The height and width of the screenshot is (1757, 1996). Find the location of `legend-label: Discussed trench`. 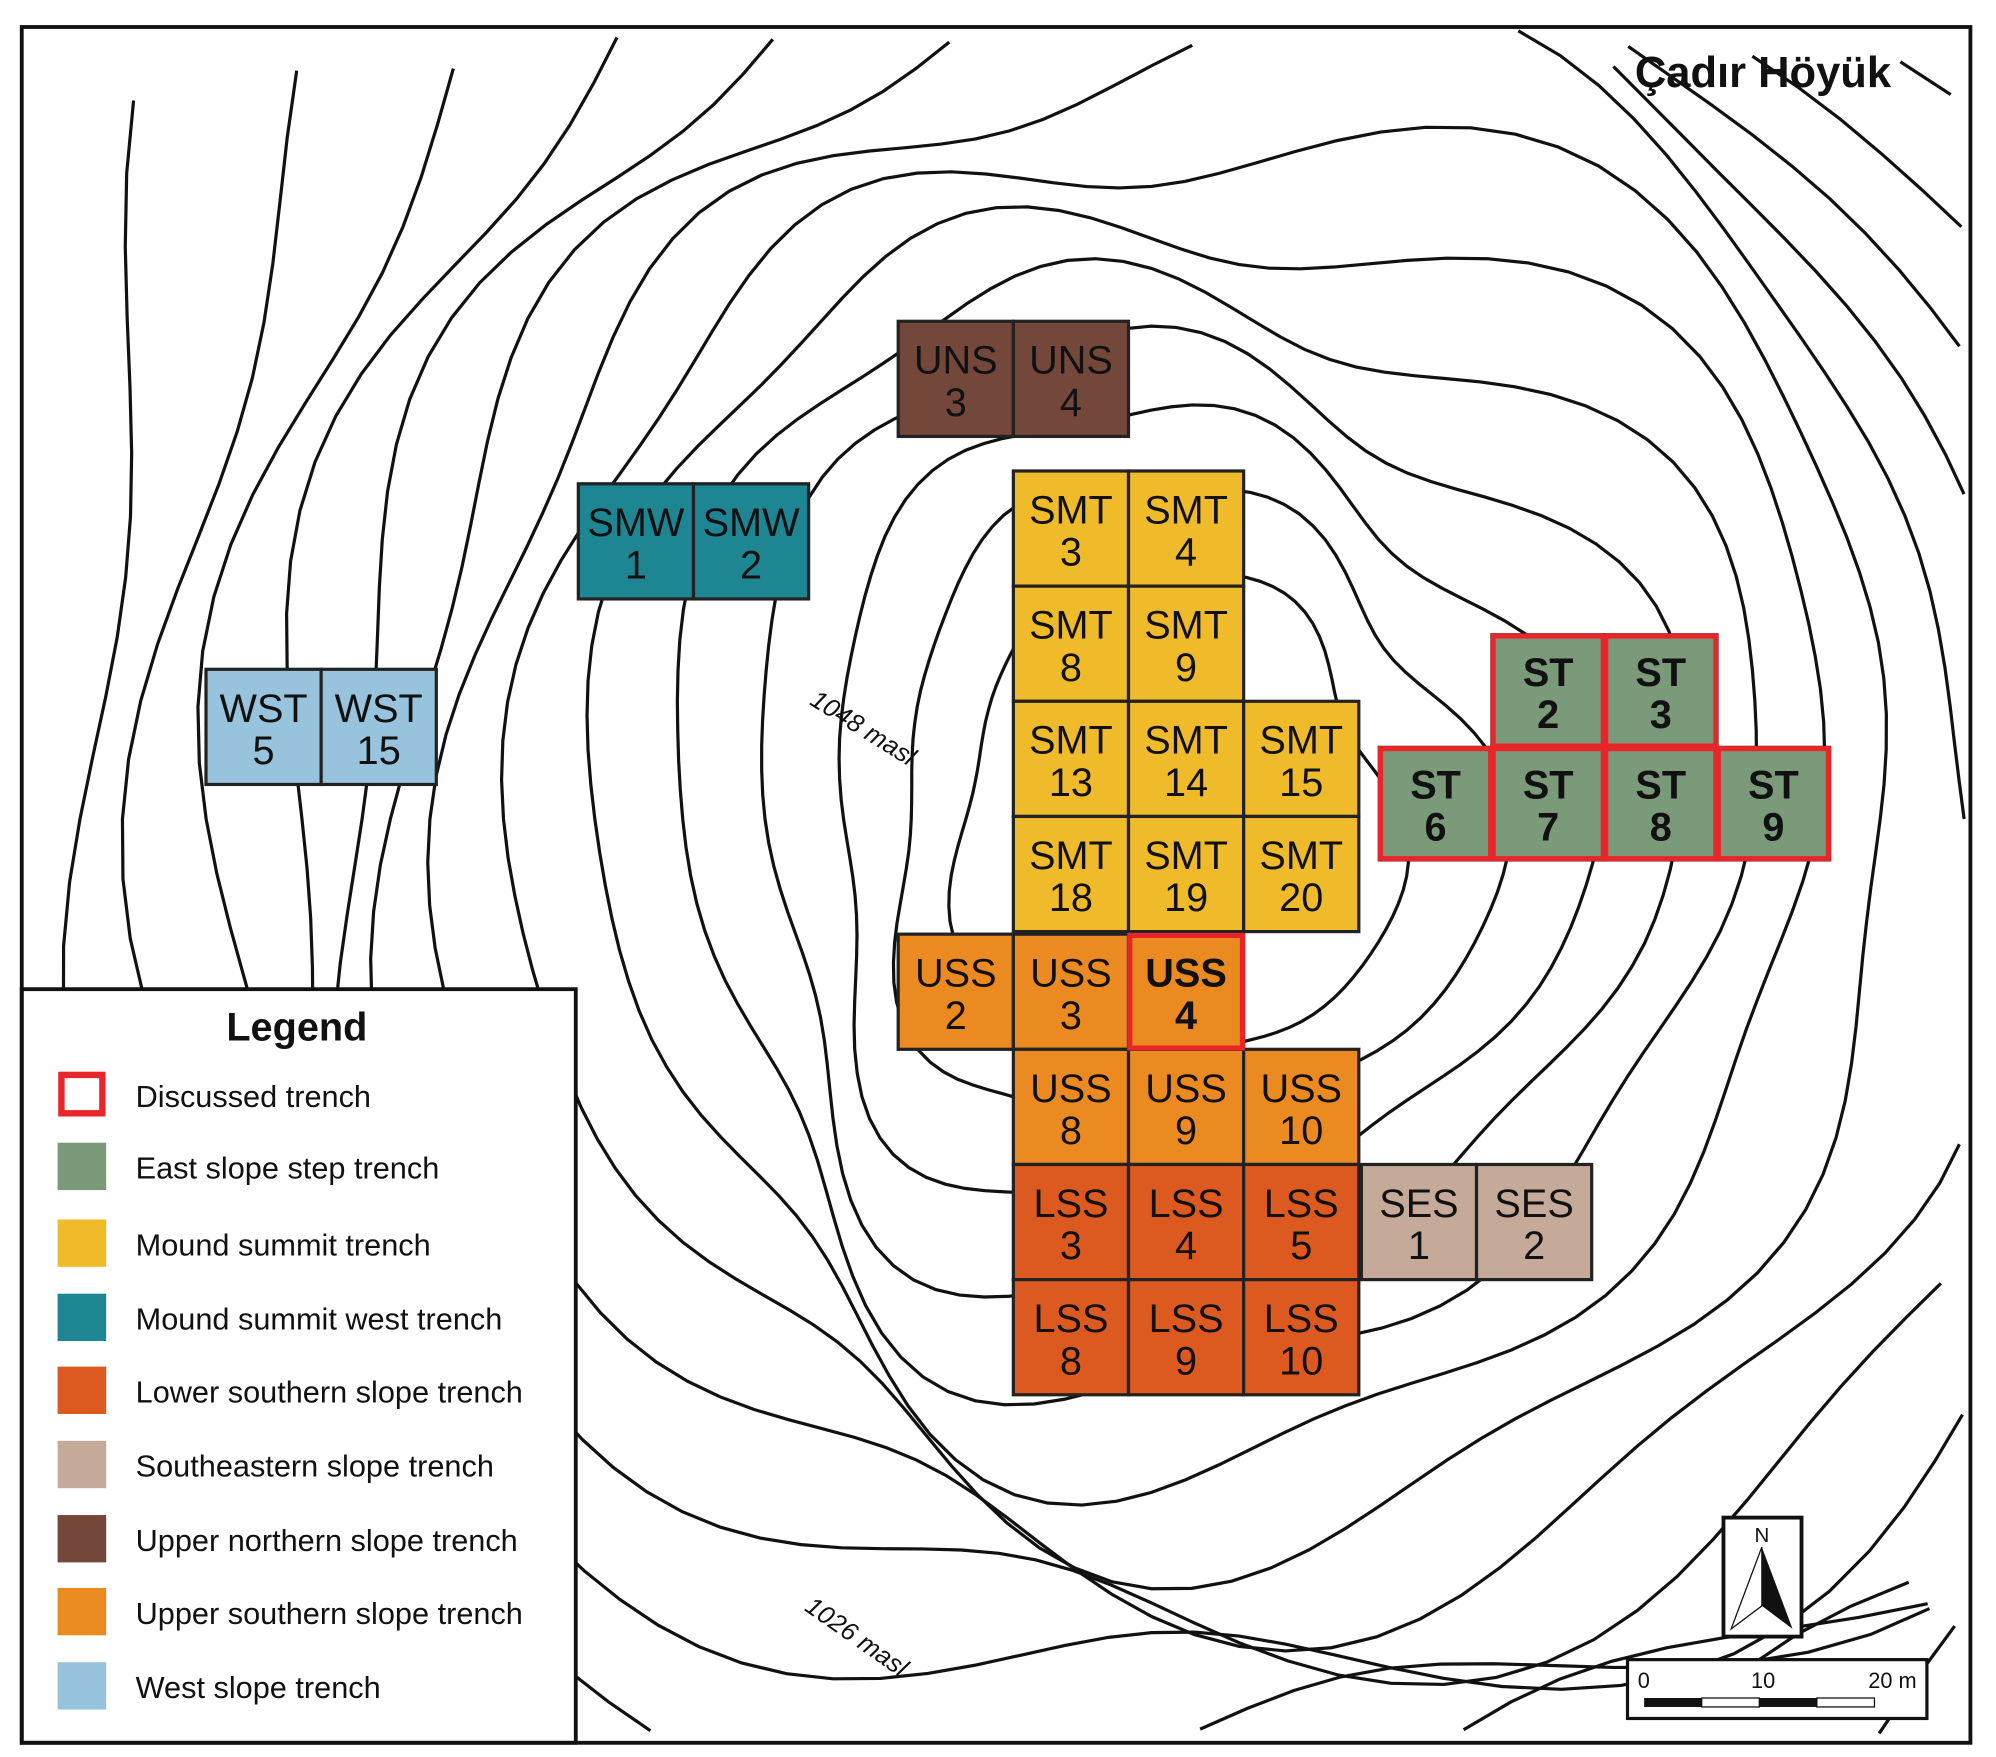

legend-label: Discussed trench is located at coordinates (253, 1096).